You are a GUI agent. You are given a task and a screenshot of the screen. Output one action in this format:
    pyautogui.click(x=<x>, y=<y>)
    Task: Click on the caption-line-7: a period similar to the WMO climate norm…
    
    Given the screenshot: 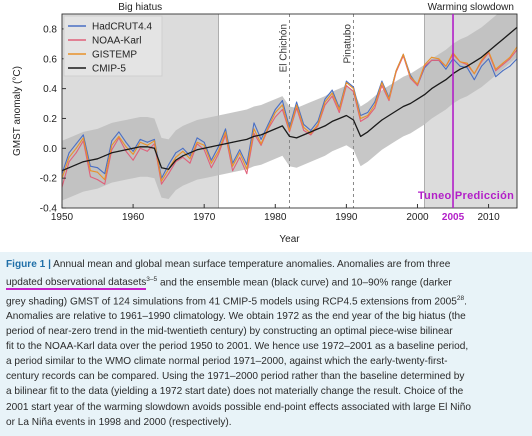 What is the action you would take?
    pyautogui.click(x=227, y=362)
    